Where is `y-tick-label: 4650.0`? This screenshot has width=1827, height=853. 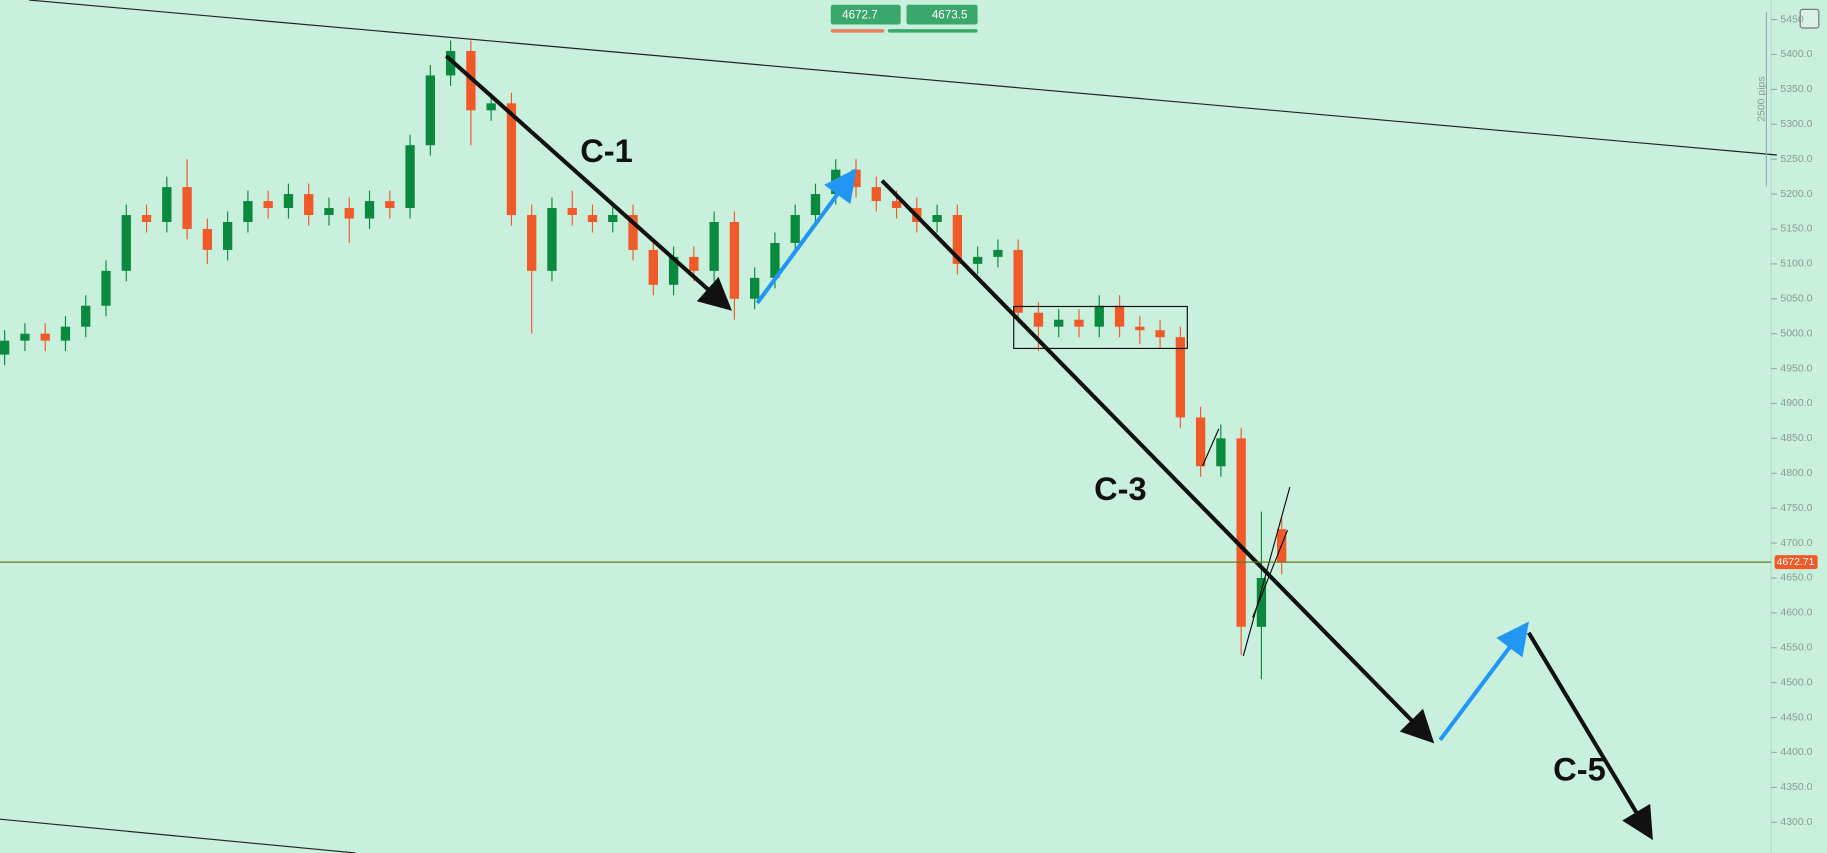
y-tick-label: 4650.0 is located at coordinates (1796, 578).